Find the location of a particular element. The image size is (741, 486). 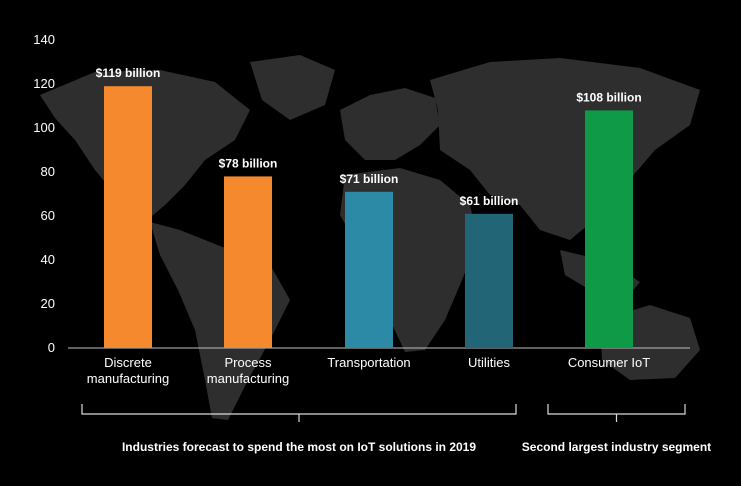

data-label: $119 billion is located at coordinates (128, 73).